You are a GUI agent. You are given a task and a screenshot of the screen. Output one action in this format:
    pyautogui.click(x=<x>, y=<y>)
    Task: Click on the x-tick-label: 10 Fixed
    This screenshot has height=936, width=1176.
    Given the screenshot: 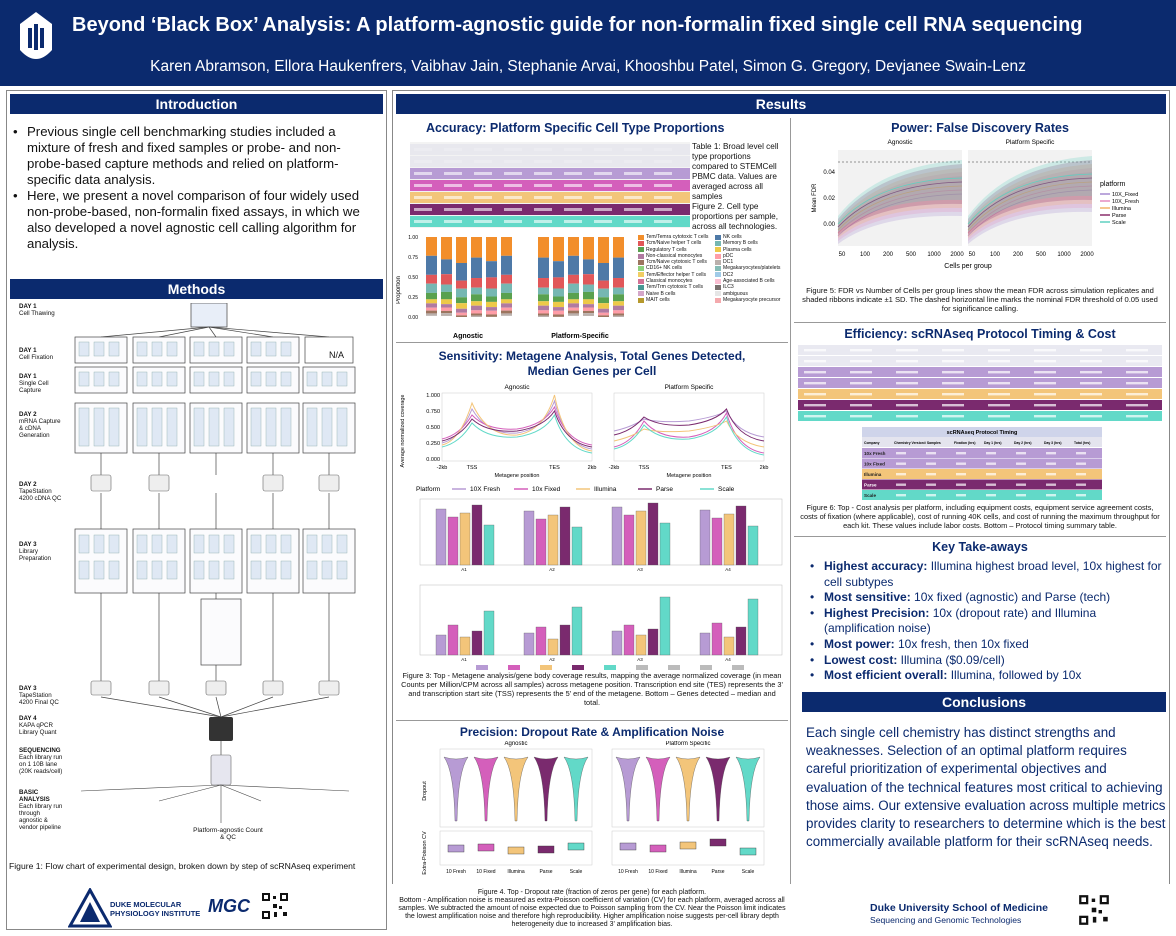 What is the action you would take?
    pyautogui.click(x=485, y=872)
    